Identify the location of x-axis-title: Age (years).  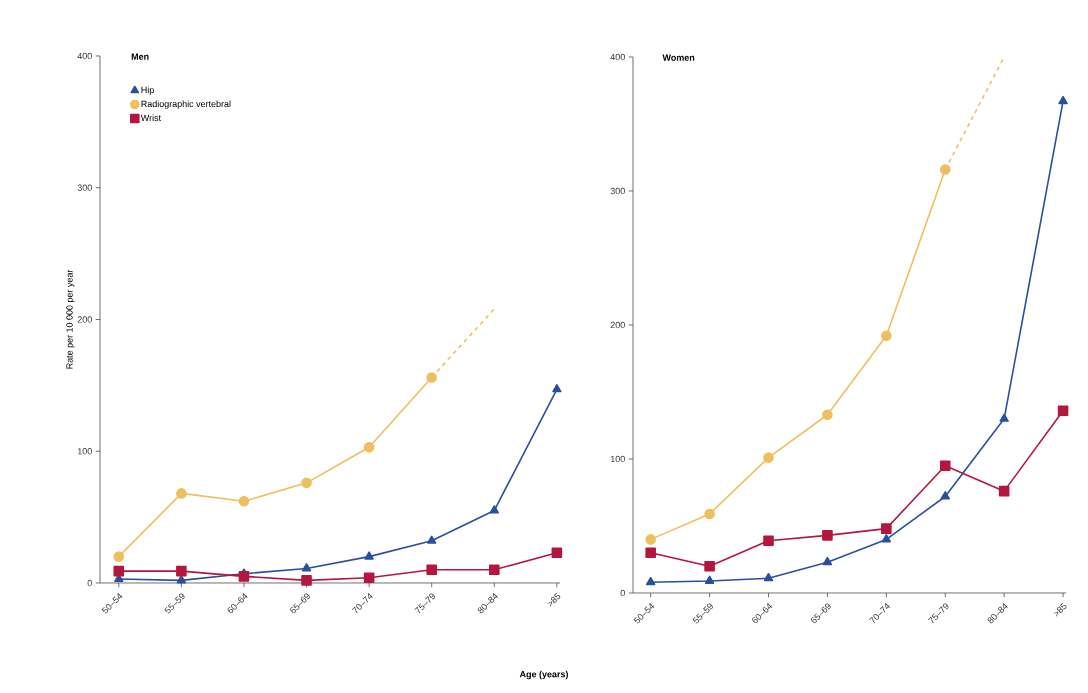
(543, 675).